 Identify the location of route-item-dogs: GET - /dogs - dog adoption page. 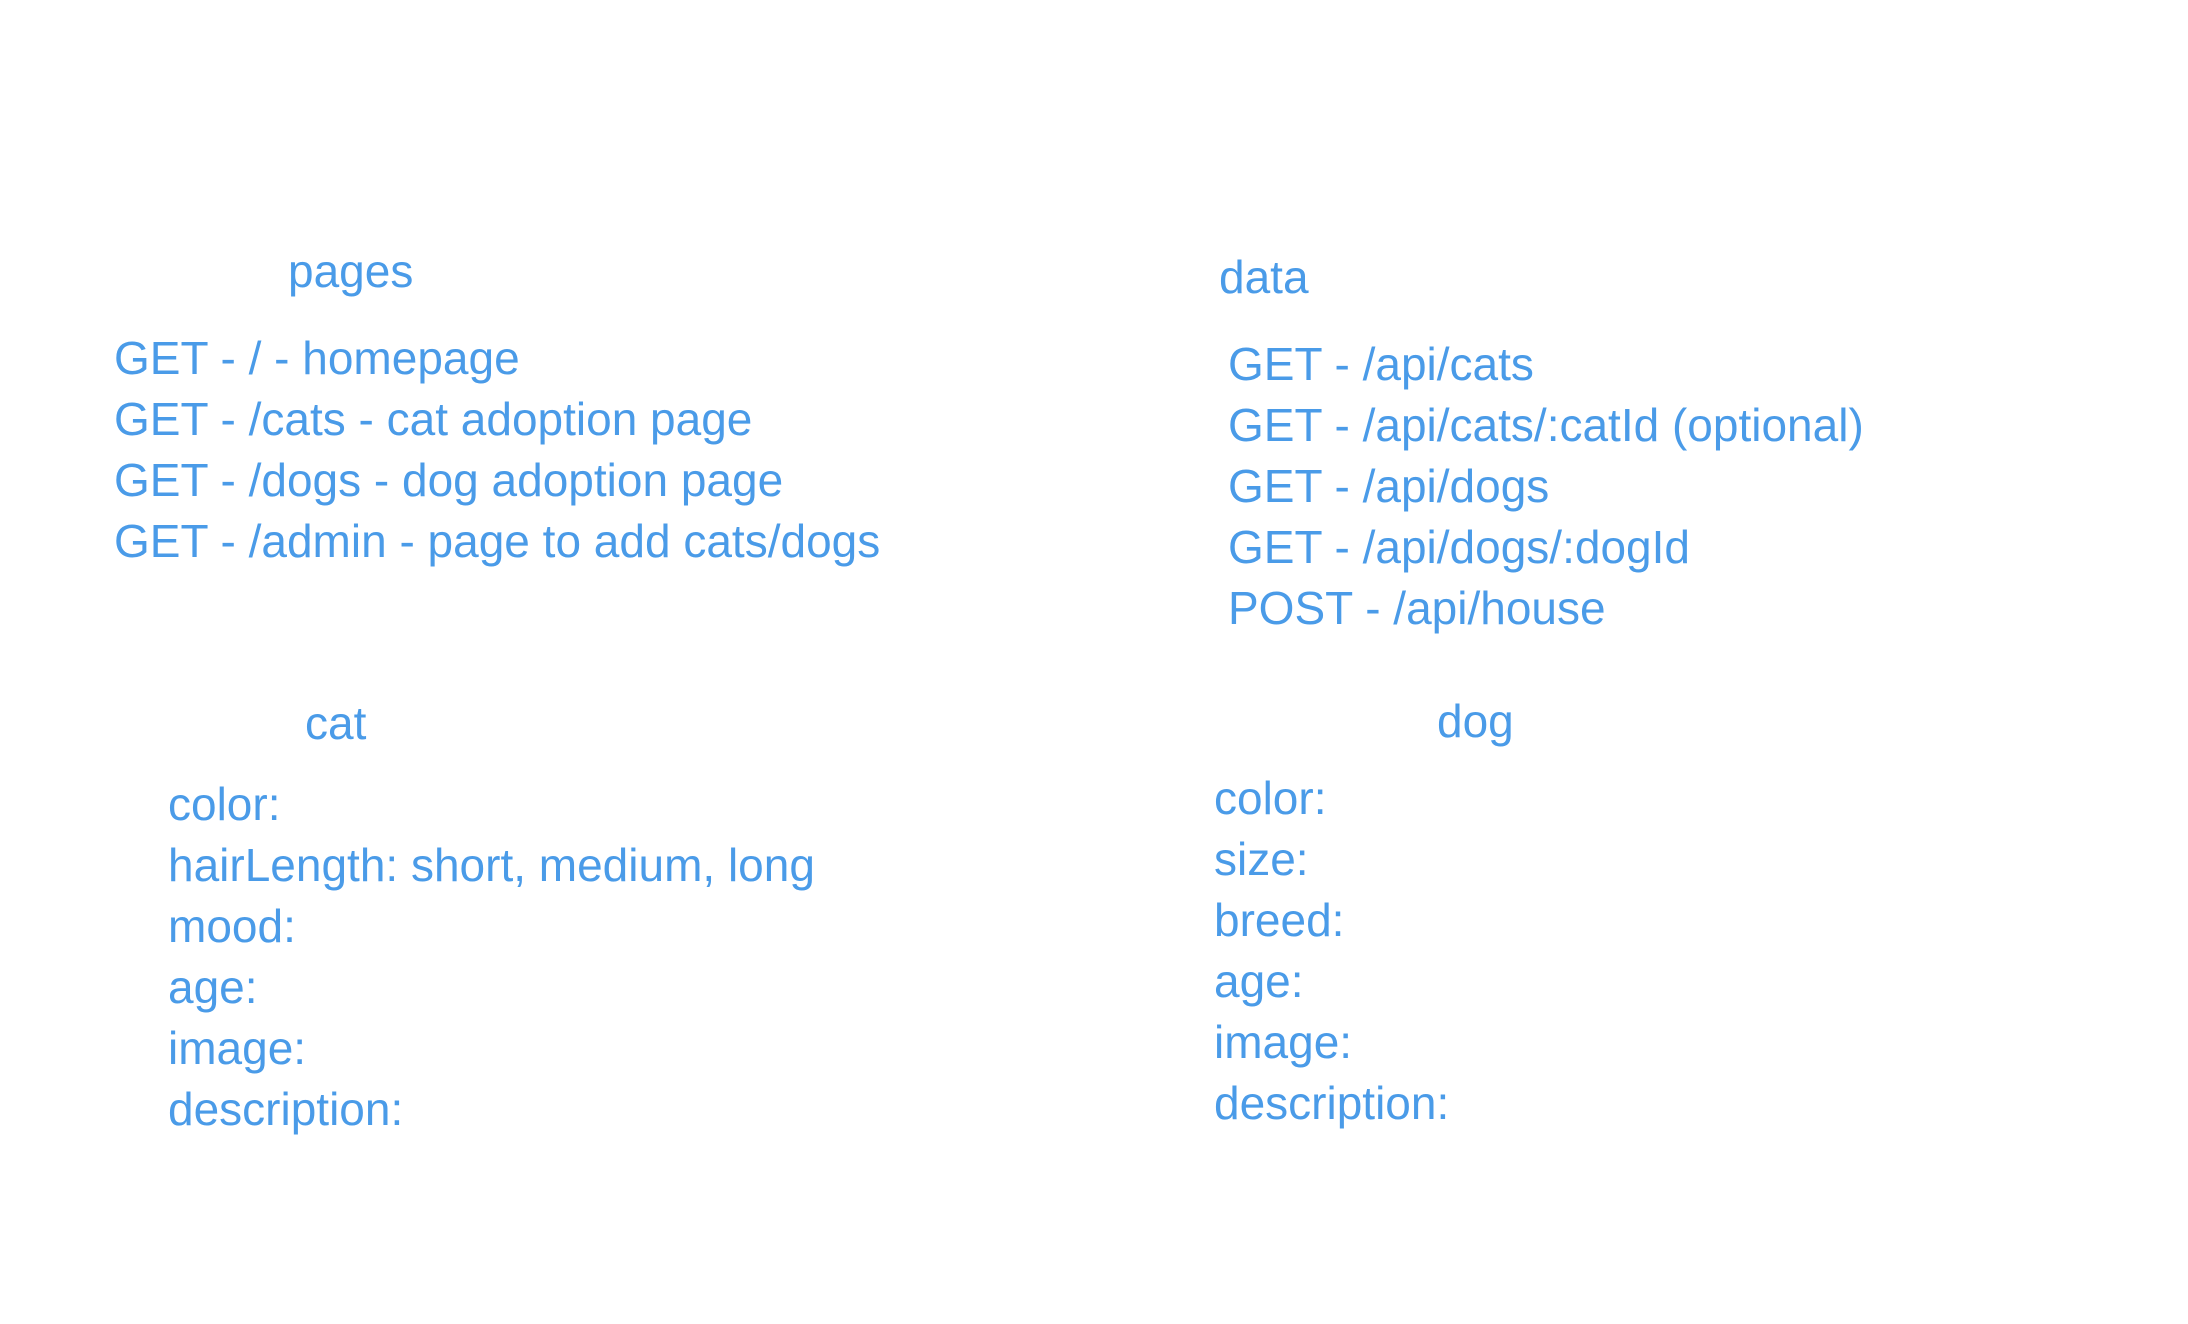
(449, 480).